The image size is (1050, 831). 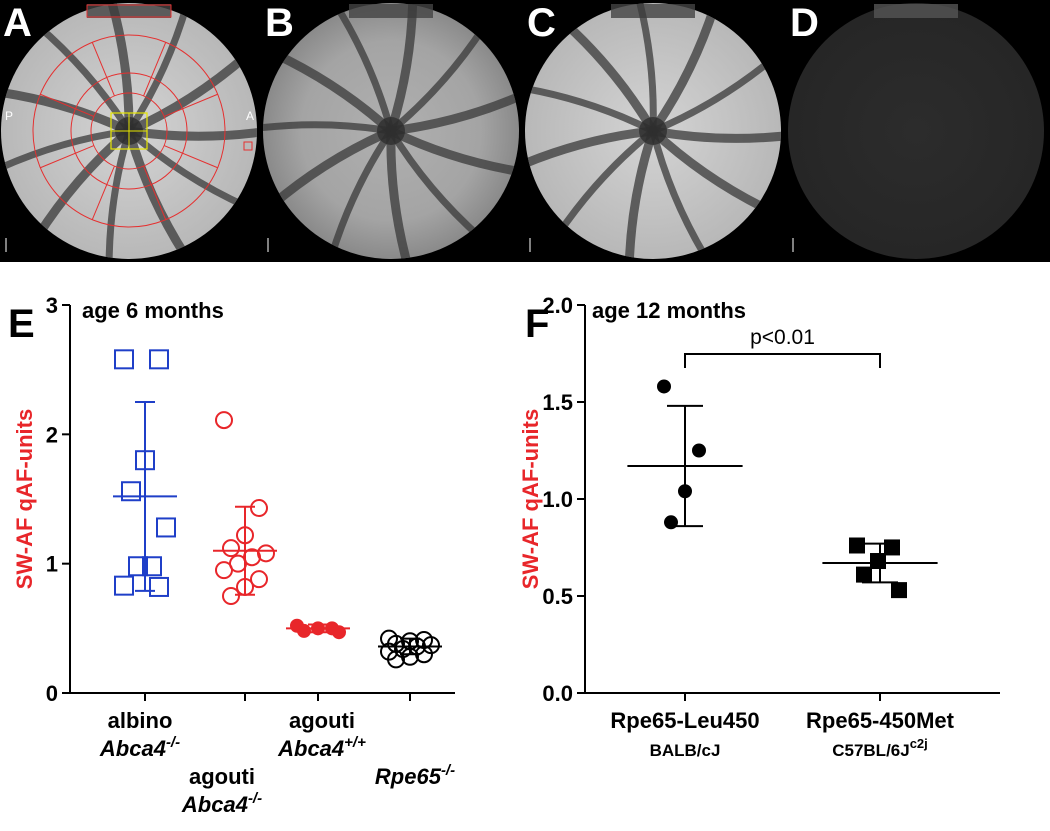 I want to click on x-category-label: Rpe65-Leu450, so click(x=684, y=720).